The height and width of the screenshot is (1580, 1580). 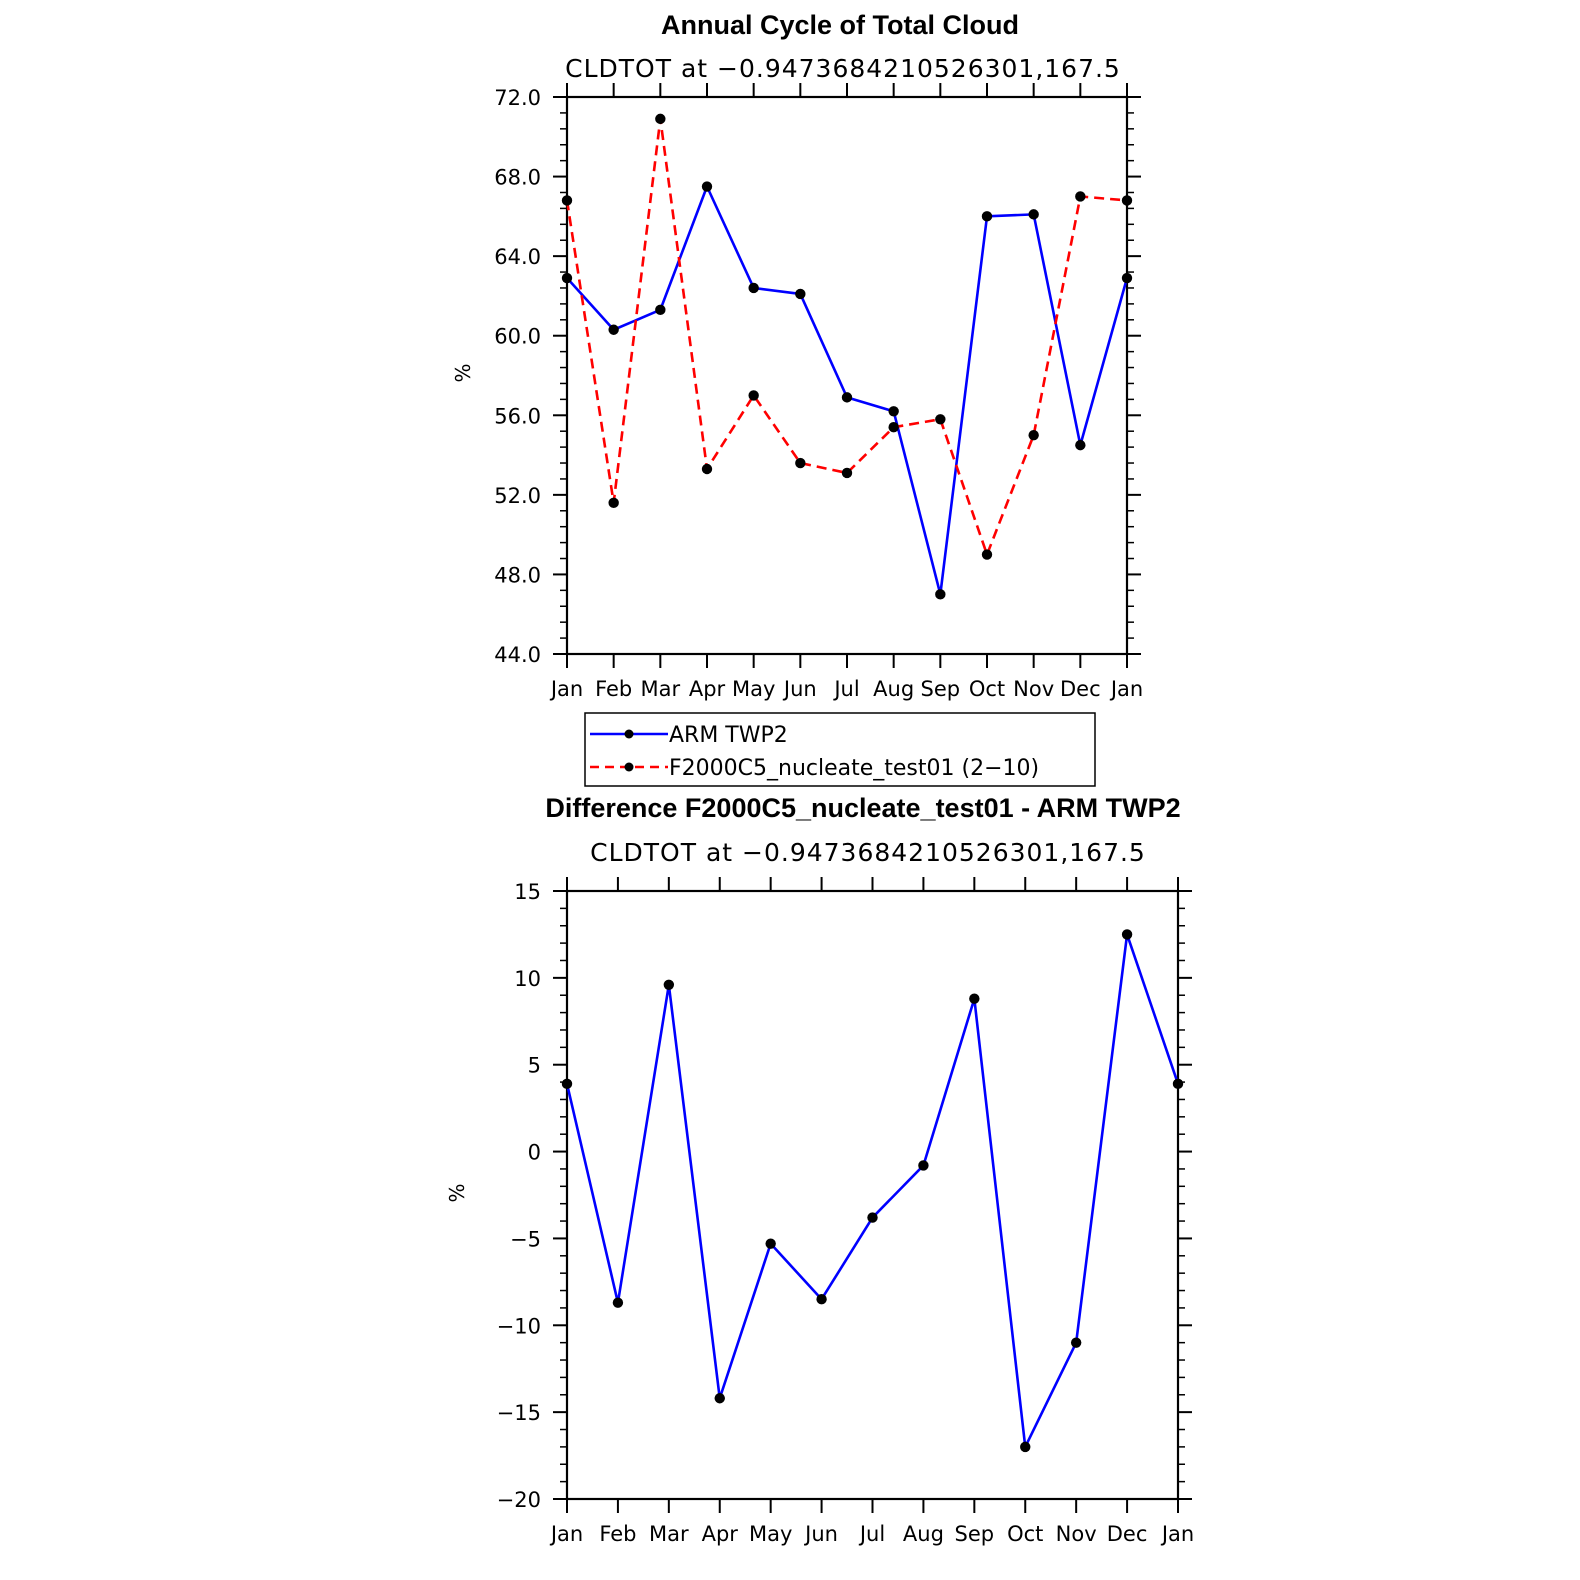 I want to click on legend: ARM TWP2 F2000C5_nucleate_test01 (2−10), so click(x=840, y=749).